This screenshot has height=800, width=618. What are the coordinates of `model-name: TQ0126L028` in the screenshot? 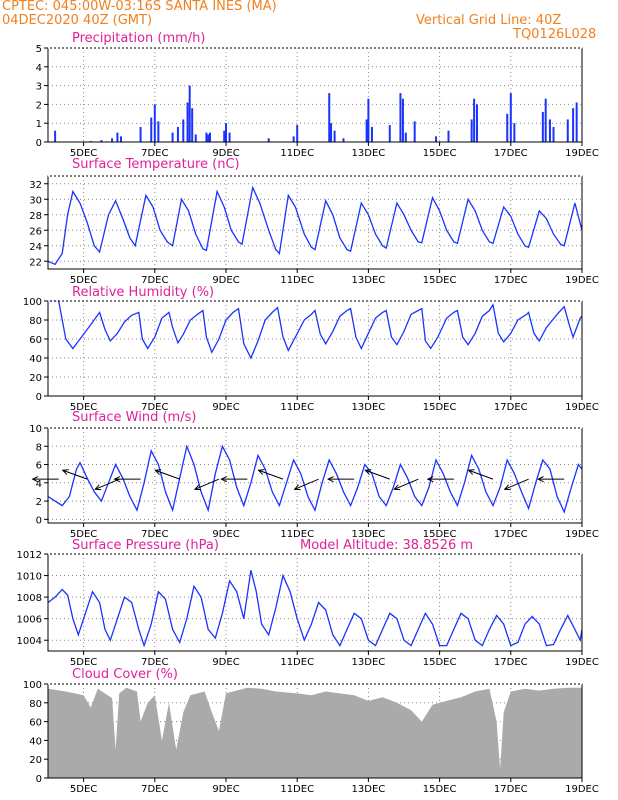 It's located at (555, 34).